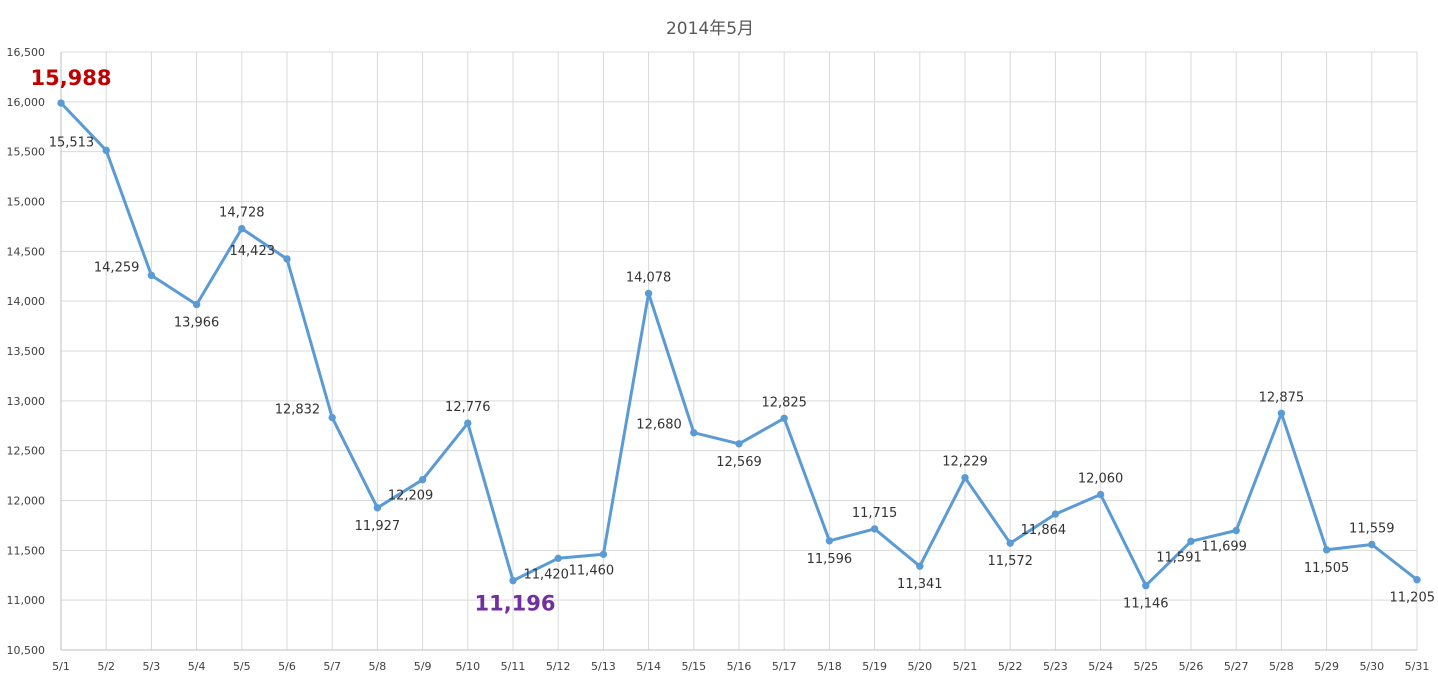 The image size is (1438, 687). I want to click on data-label: 11,715, so click(875, 513).